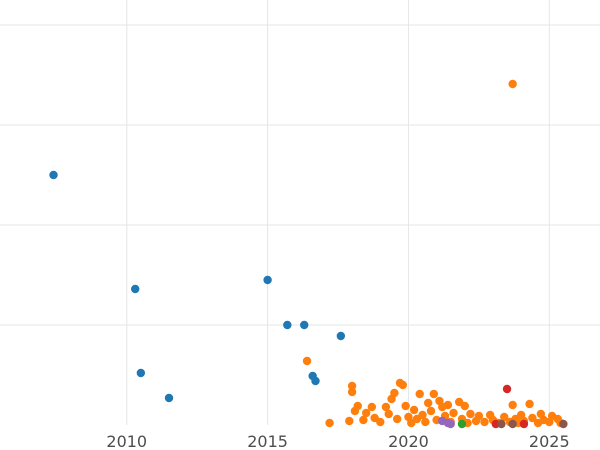  I want to click on x-tick-label: 2025, so click(549, 441).